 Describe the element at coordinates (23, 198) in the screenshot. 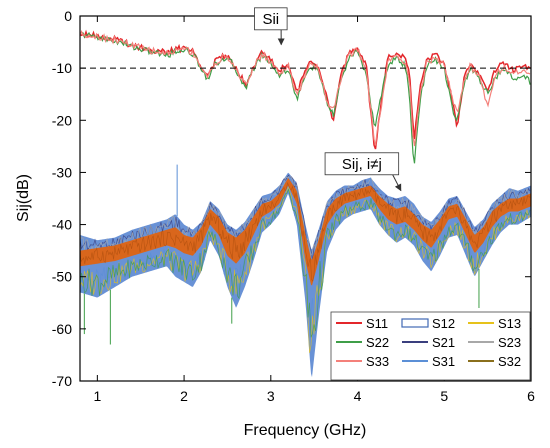

I see `y-axis-title: Sij(dB)` at that location.